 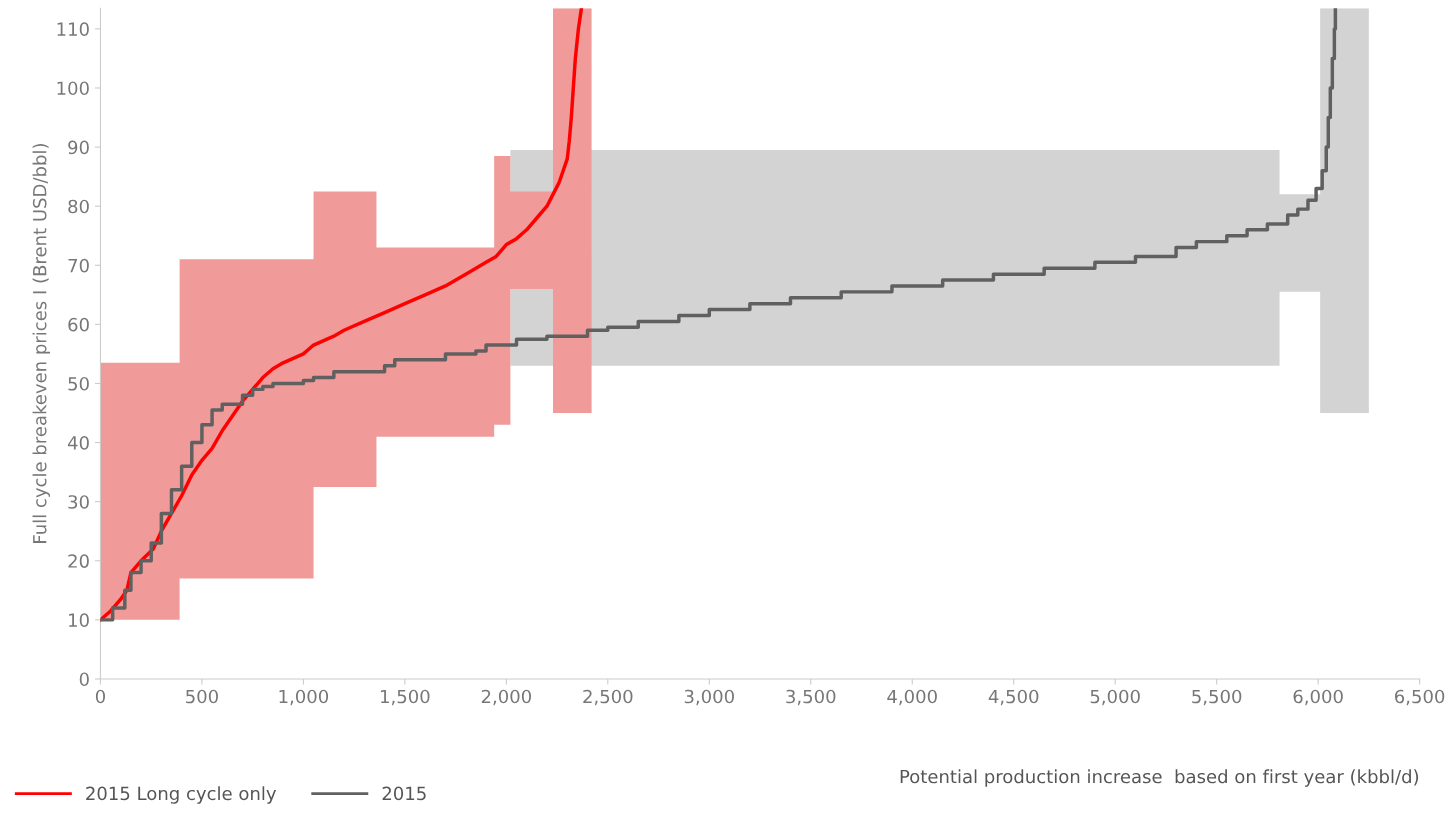 I want to click on x-tick-label: 6,000, so click(x=1318, y=697).